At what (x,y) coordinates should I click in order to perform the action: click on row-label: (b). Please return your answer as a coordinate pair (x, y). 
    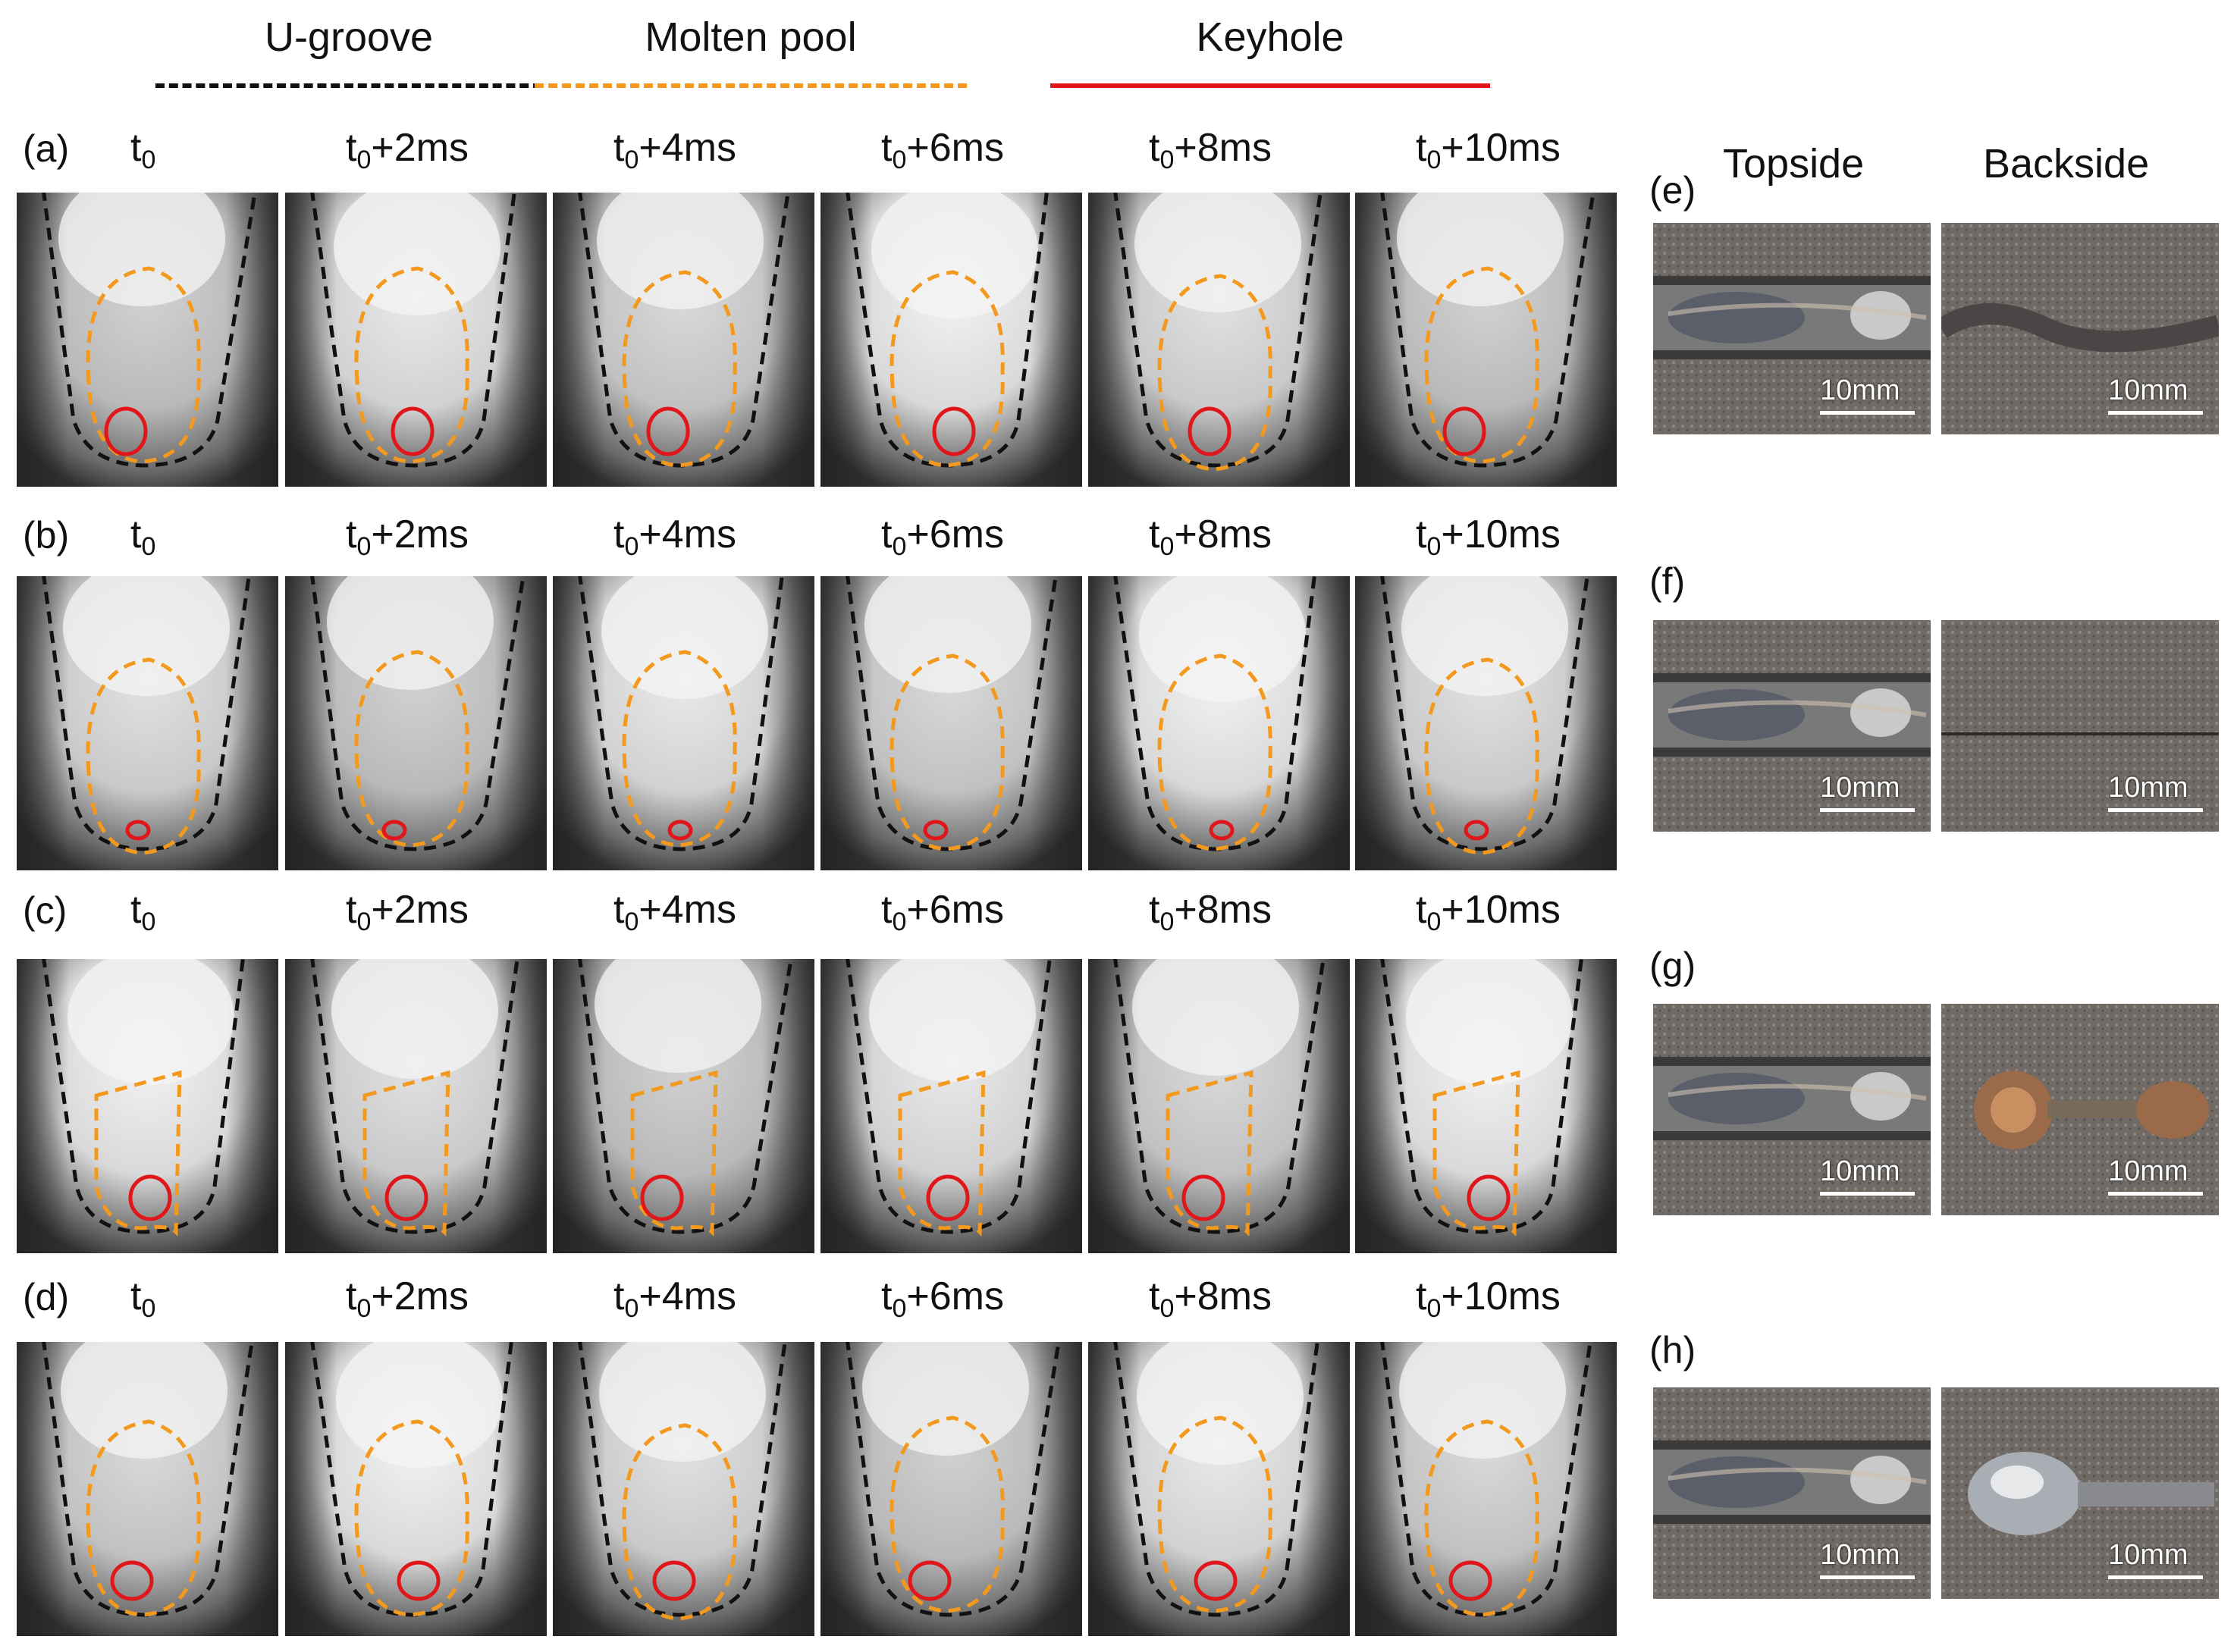
    Looking at the image, I should click on (46, 535).